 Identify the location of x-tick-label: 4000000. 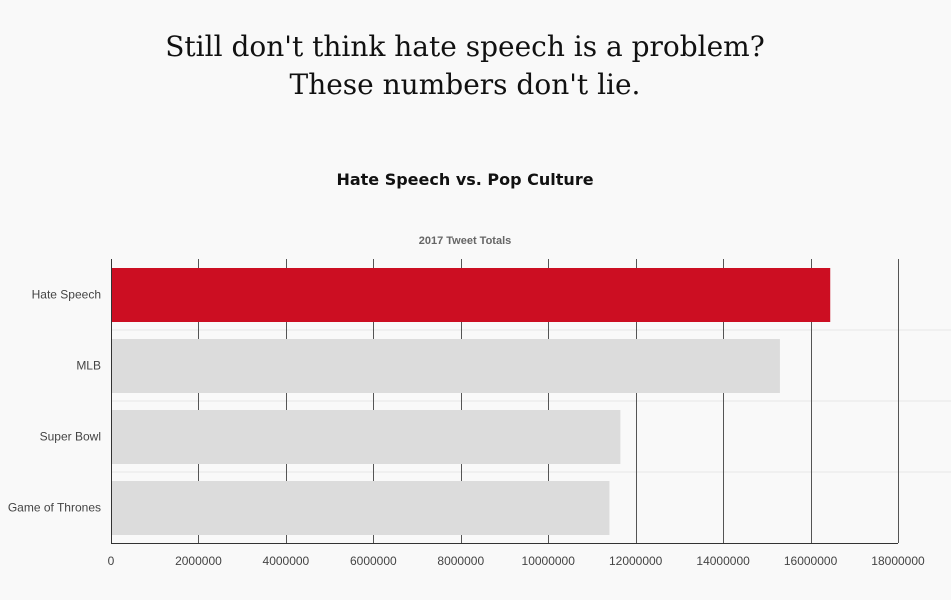
(286, 561).